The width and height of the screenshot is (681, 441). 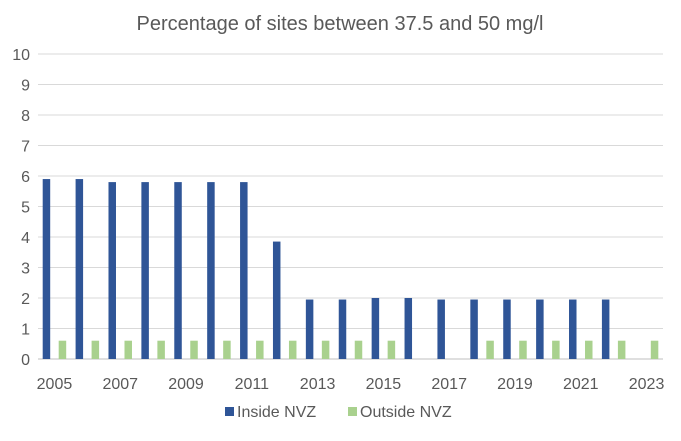 I want to click on y-tick-label: 7, so click(x=25, y=147).